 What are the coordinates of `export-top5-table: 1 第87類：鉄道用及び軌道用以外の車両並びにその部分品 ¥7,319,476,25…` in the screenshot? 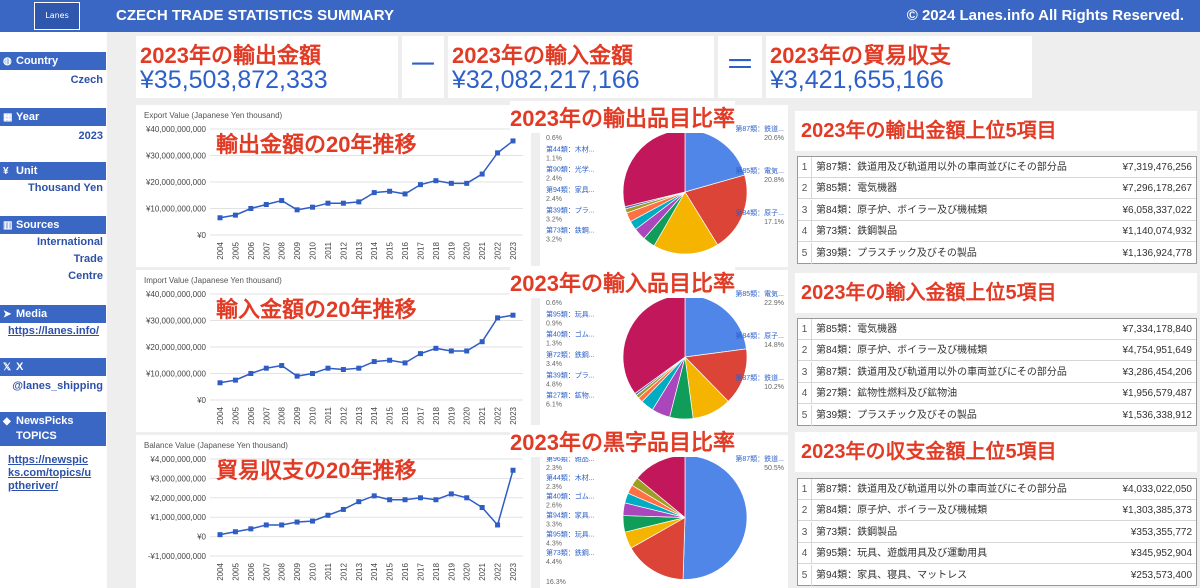 It's located at (997, 210).